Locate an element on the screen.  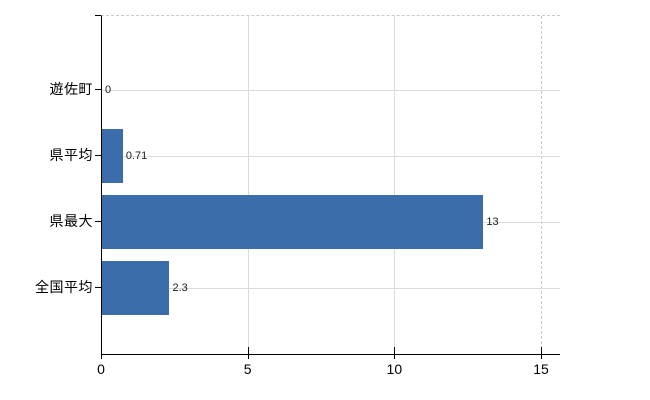
value-label: 0.71 is located at coordinates (136, 155).